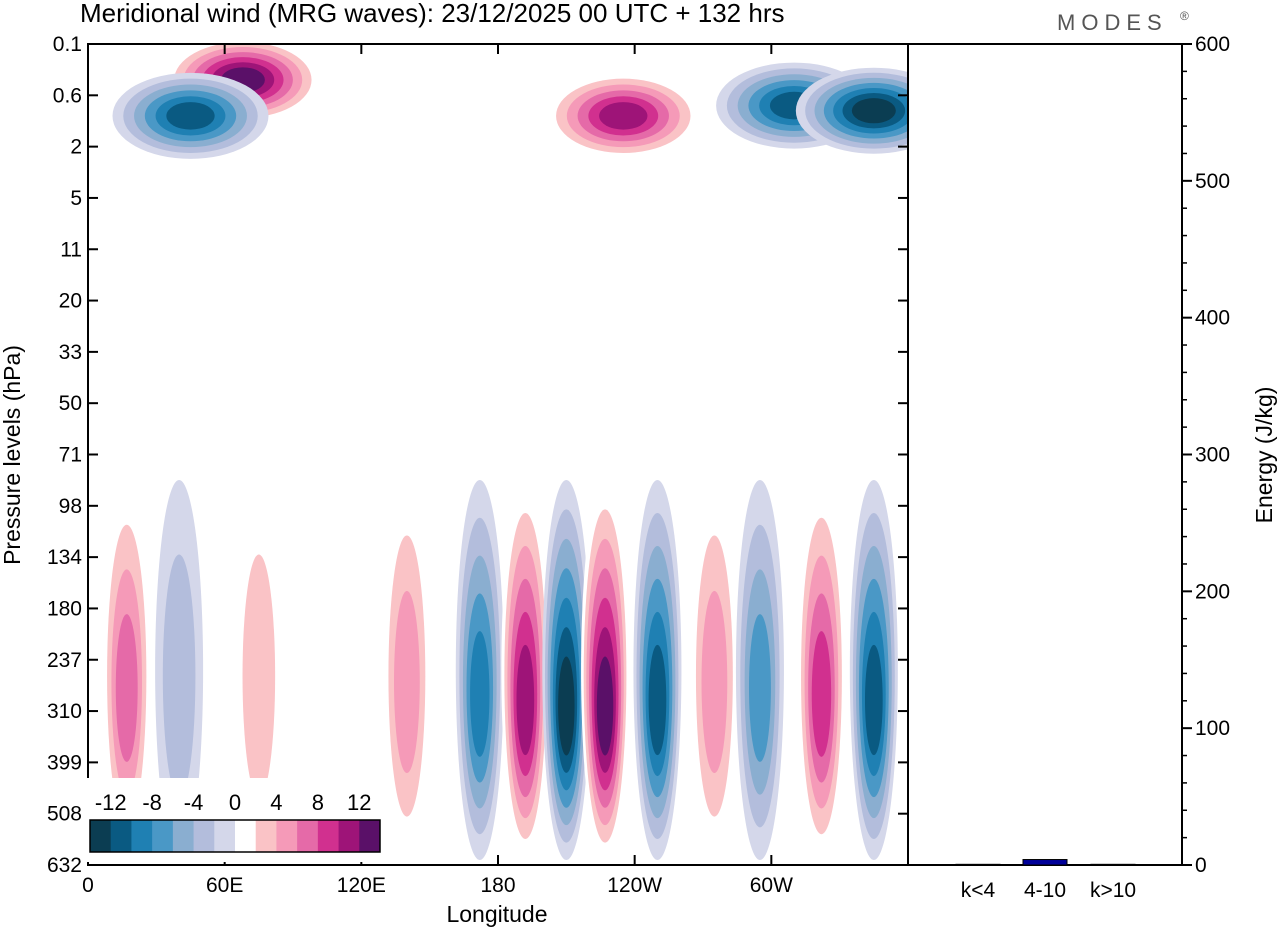  What do you see at coordinates (70, 506) in the screenshot?
I see `pressure-tick-label: 98` at bounding box center [70, 506].